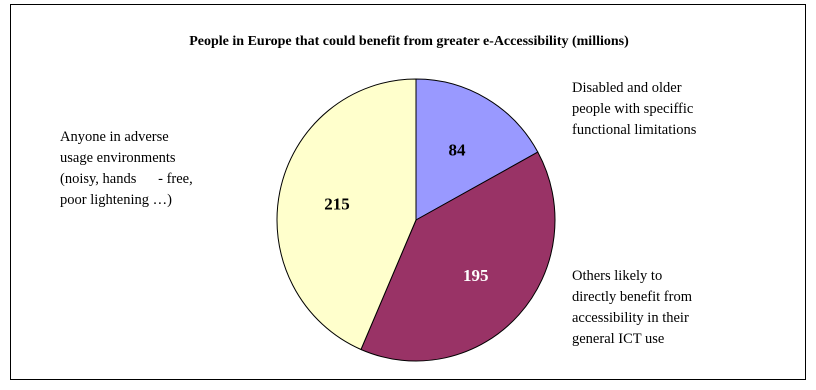 The image size is (816, 390). What do you see at coordinates (477, 149) in the screenshot?
I see `slice-disabled-older` at bounding box center [477, 149].